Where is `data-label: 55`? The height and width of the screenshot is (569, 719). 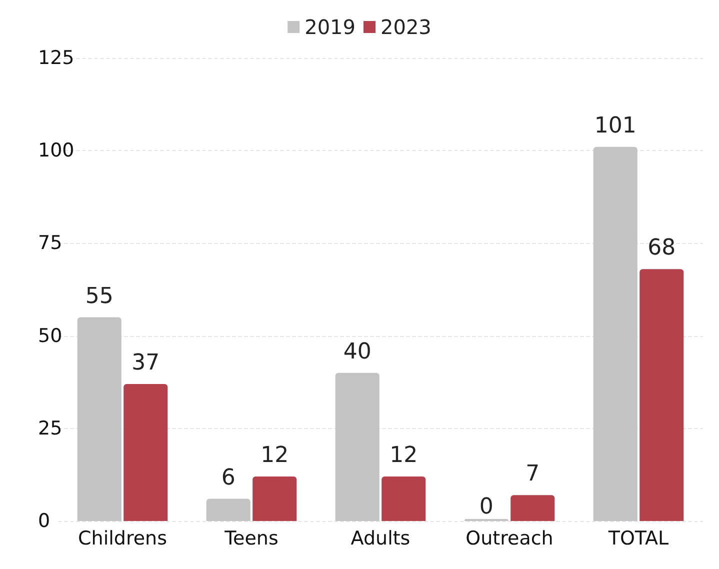 data-label: 55 is located at coordinates (99, 296).